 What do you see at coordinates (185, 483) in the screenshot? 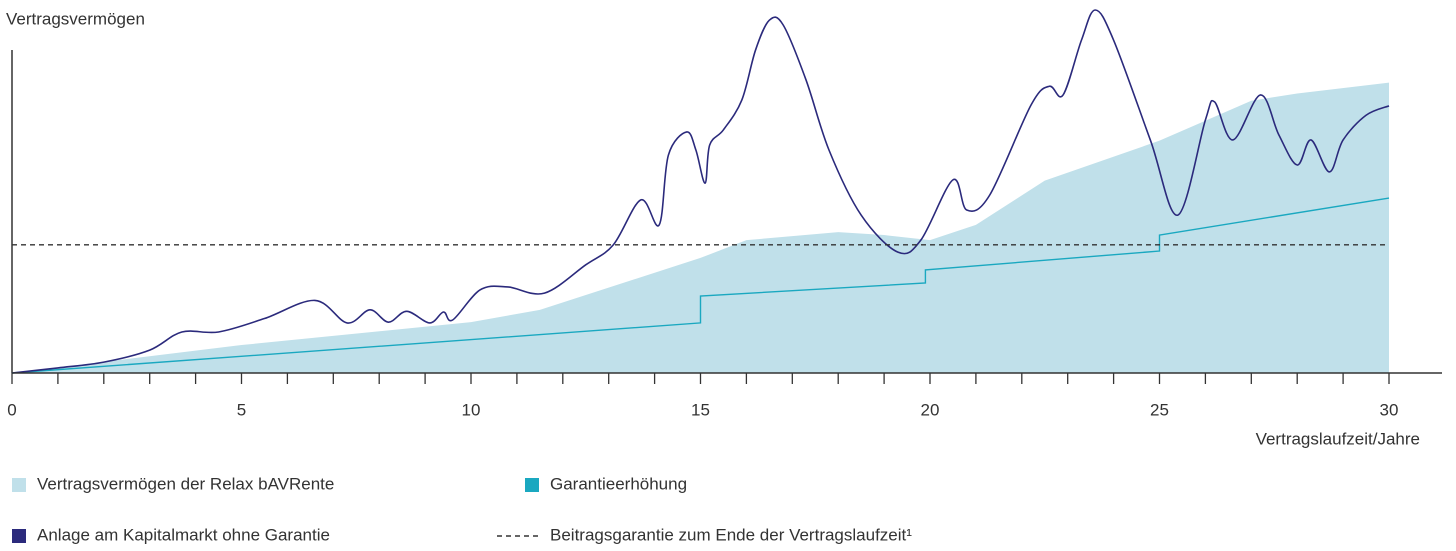
I see `legend-label: Vertragsvermögen der Relax bAVRente` at bounding box center [185, 483].